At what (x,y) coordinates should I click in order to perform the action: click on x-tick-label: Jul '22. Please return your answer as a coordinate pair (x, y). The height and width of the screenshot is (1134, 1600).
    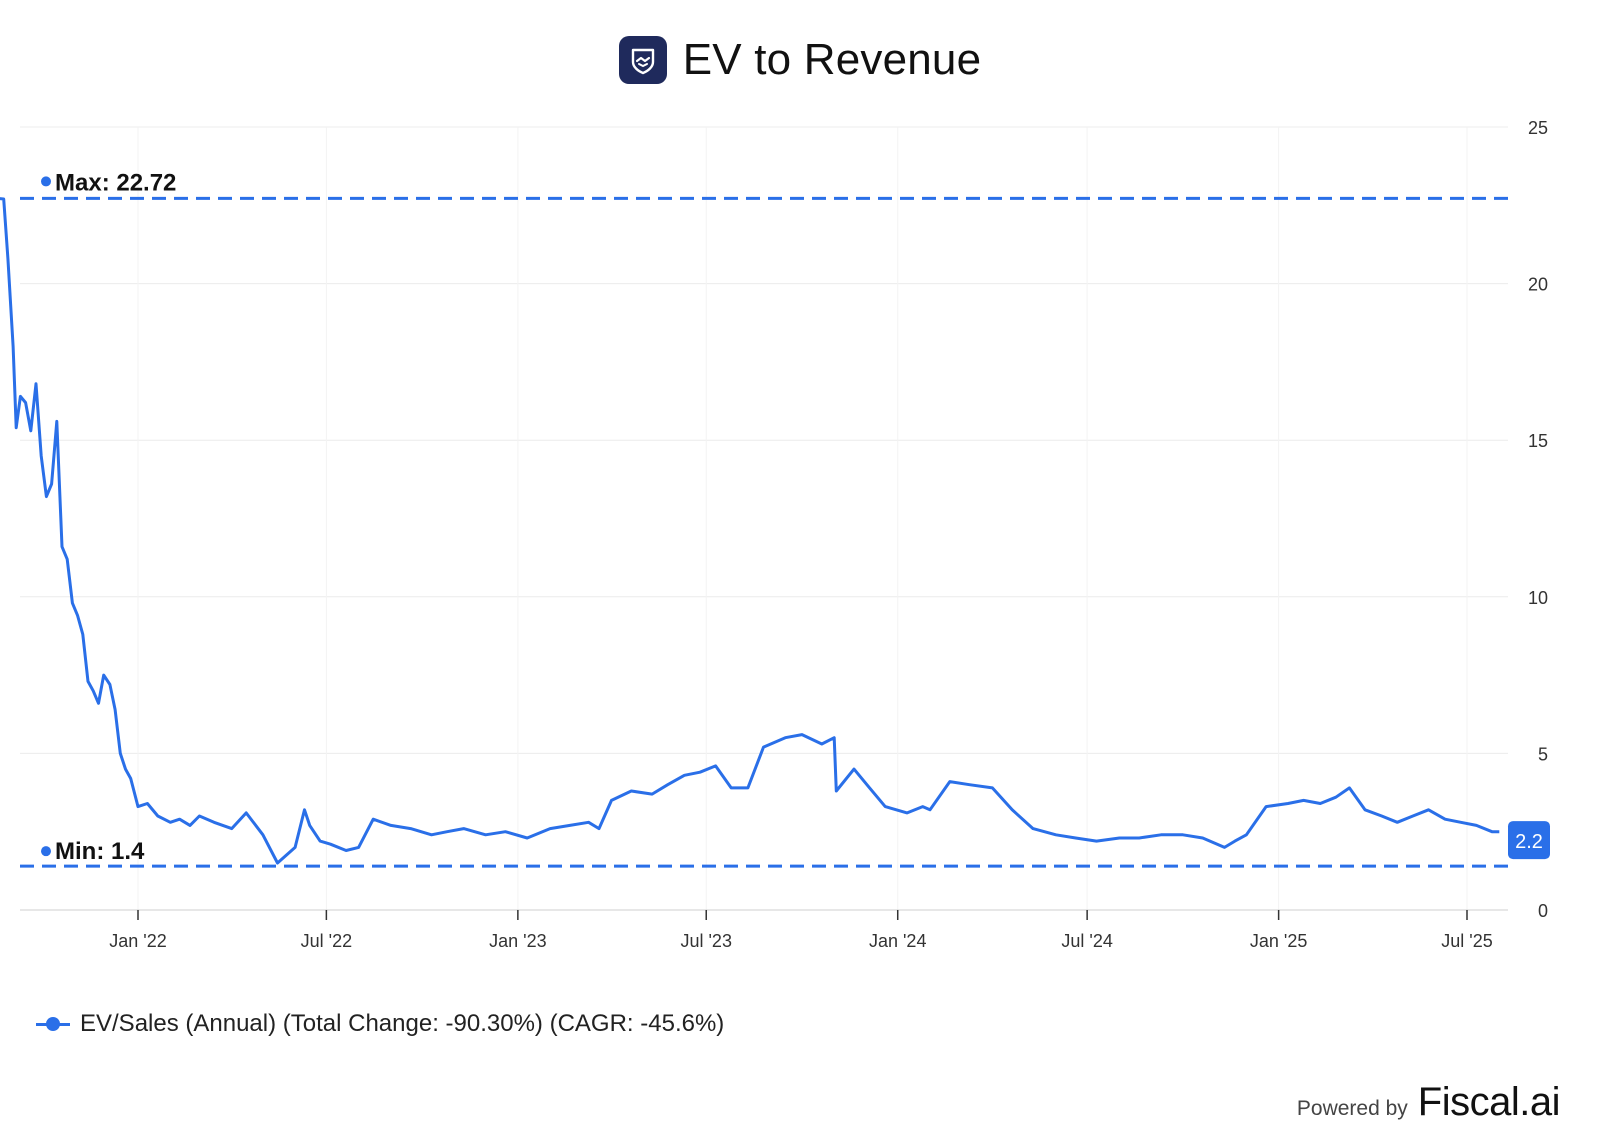
    Looking at the image, I should click on (326, 941).